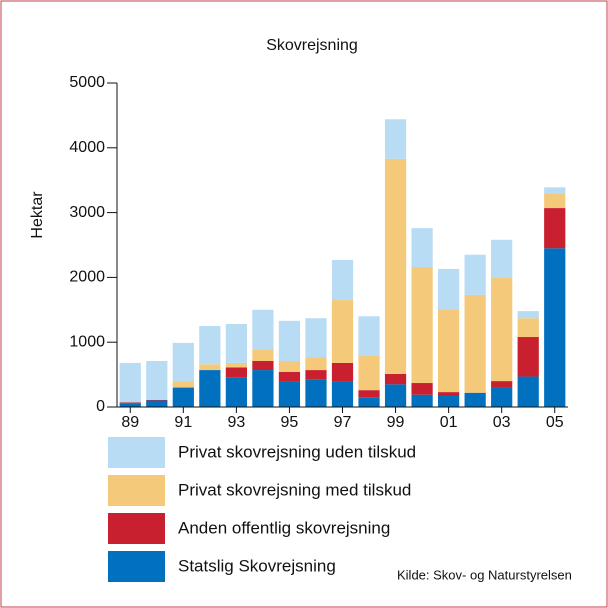 This screenshot has width=608, height=608. Describe the element at coordinates (236, 422) in the screenshot. I see `x-tick-label: 93` at that location.